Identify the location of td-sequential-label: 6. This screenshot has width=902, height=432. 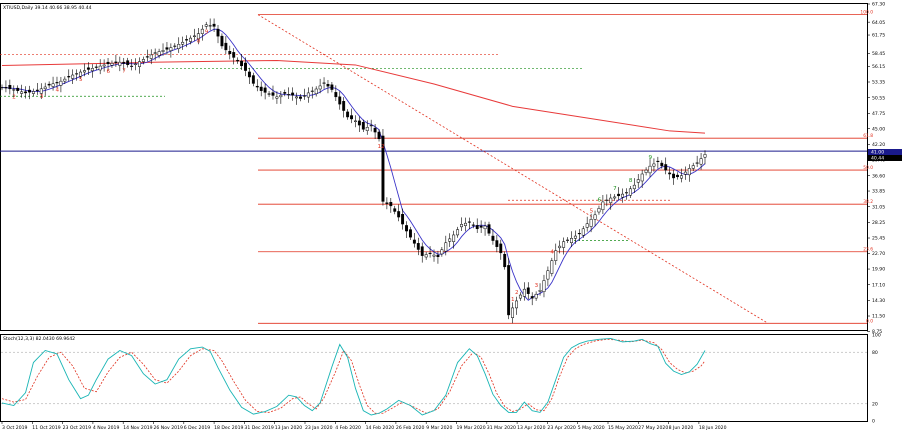
(599, 200).